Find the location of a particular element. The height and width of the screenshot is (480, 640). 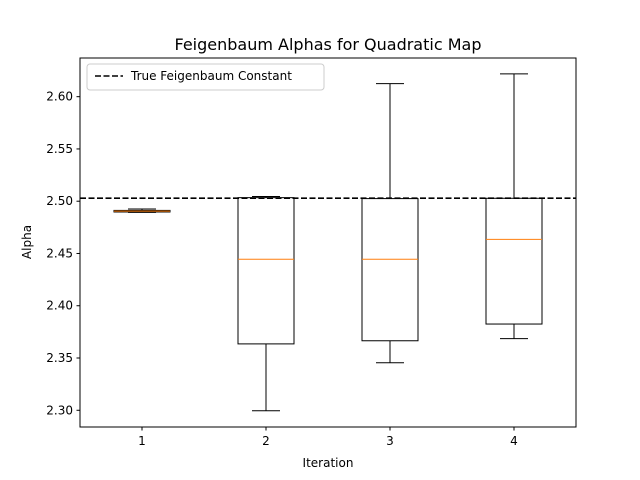

x-axis-label: Iteration is located at coordinates (328, 463).